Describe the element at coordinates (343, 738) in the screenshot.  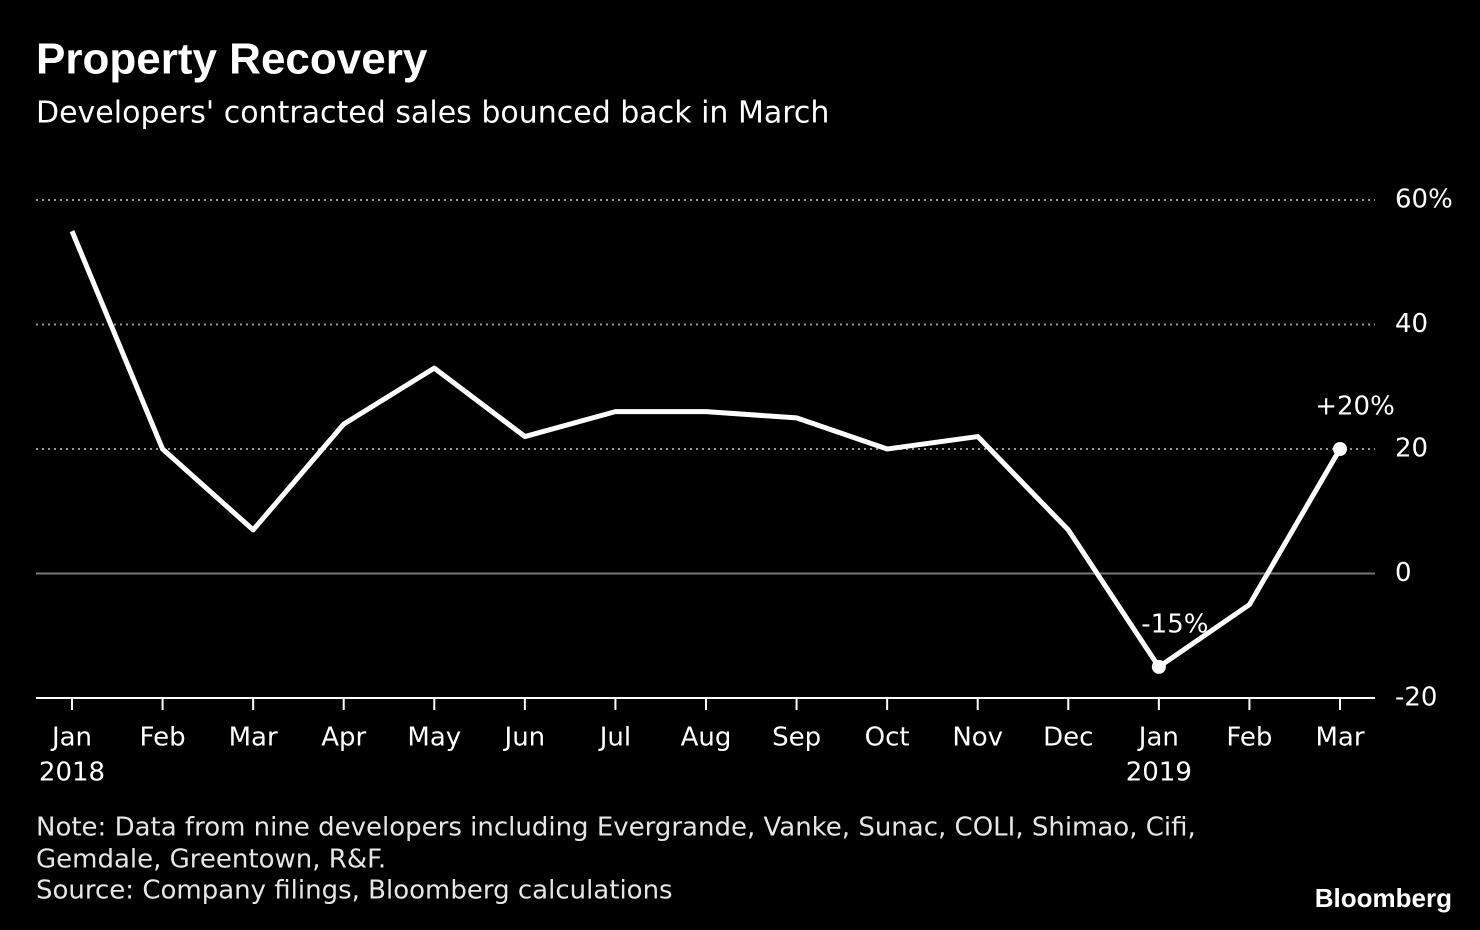
I see `x-tick-label: Apr` at that location.